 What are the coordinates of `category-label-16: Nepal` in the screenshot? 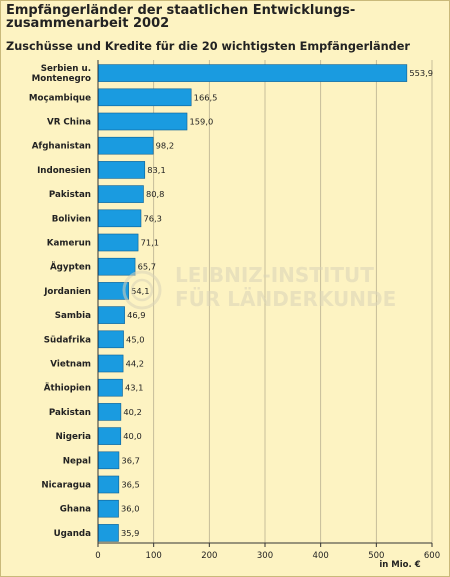 It's located at (77, 461).